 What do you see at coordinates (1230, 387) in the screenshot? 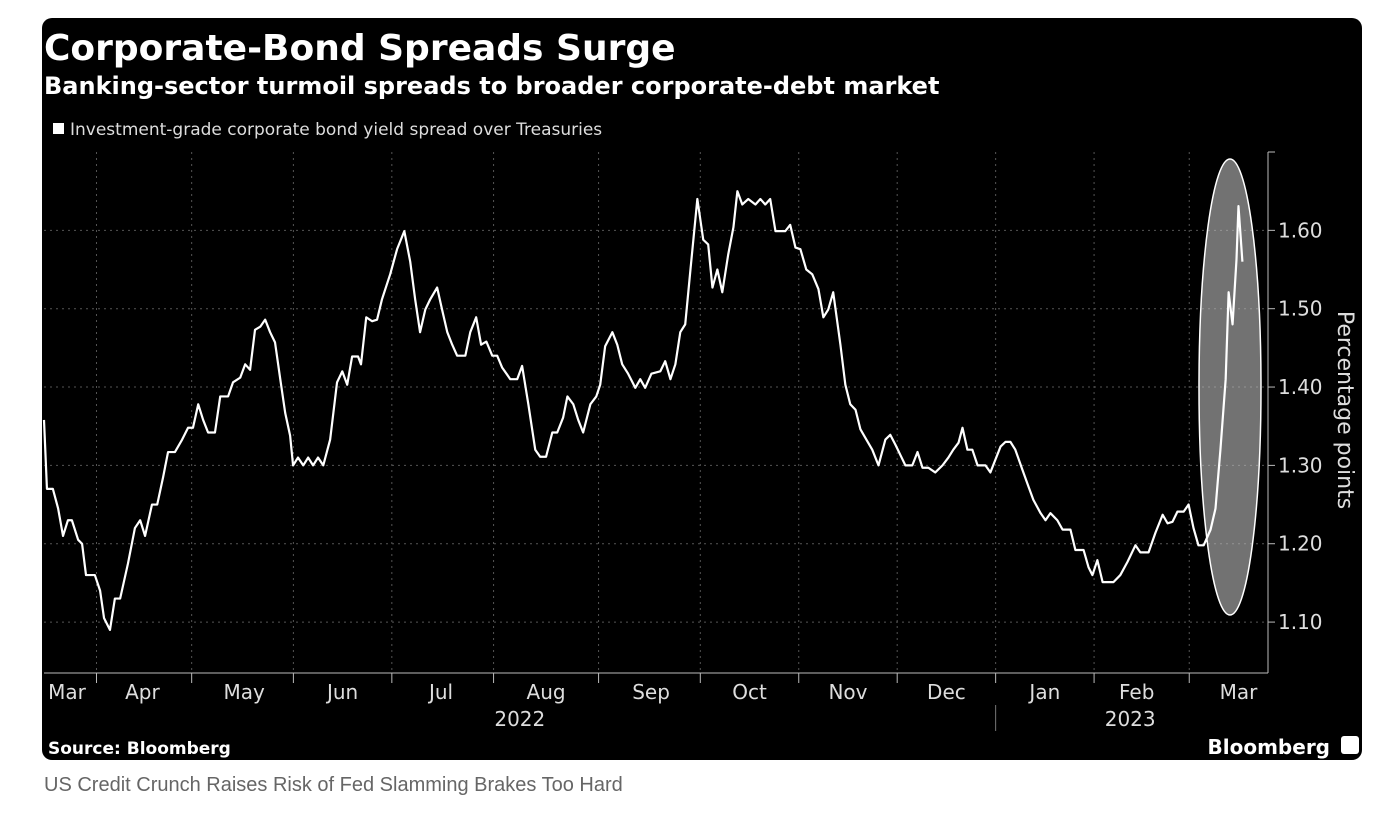
I see `highlight-ellipse` at bounding box center [1230, 387].